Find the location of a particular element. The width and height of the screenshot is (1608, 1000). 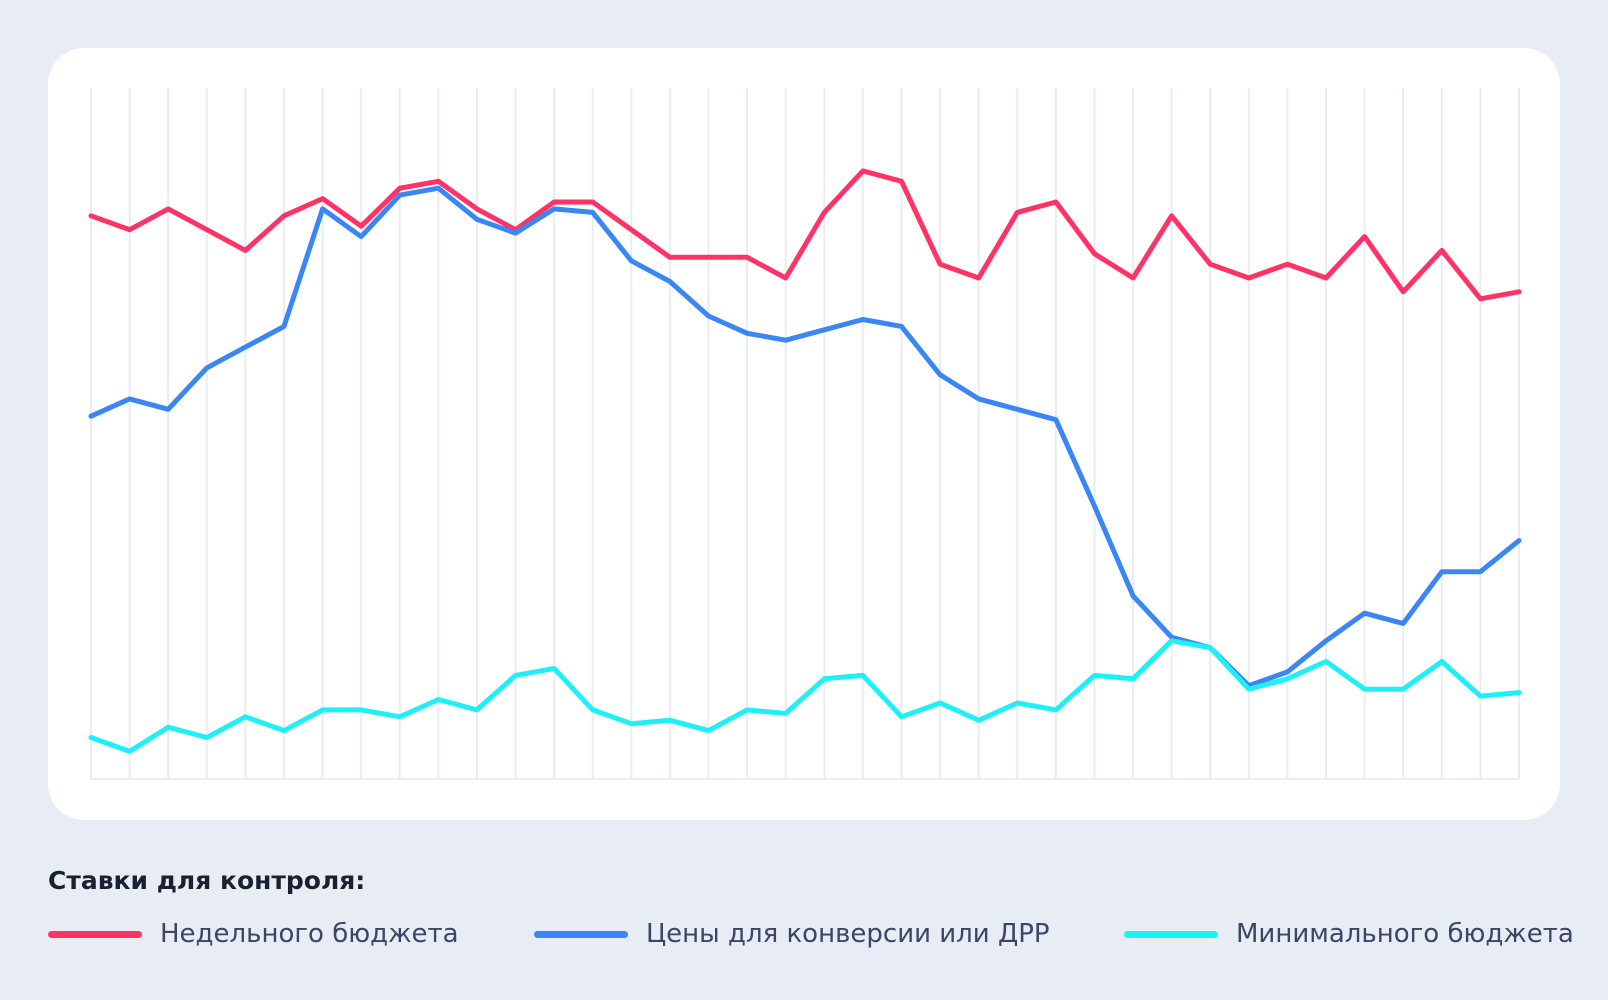

legend-item-conversion-price: Цены для конверсии или ДРР is located at coordinates (792, 934).